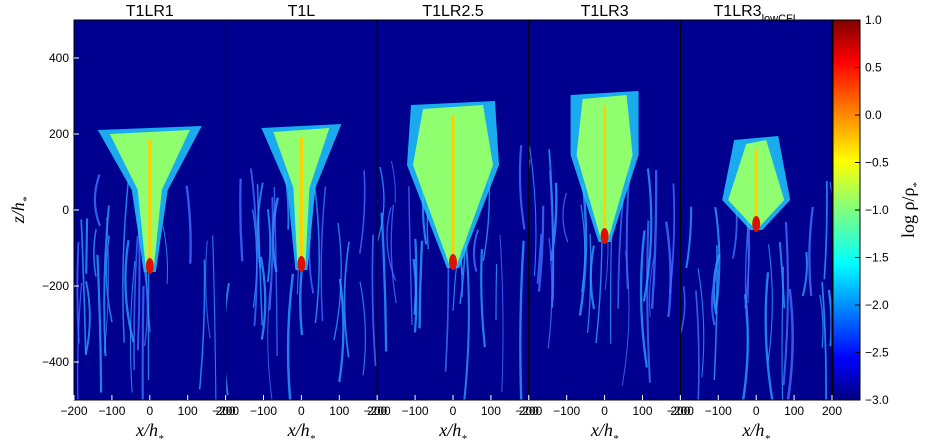  Describe the element at coordinates (59, 134) in the screenshot. I see `y-tick-label: 200` at that location.